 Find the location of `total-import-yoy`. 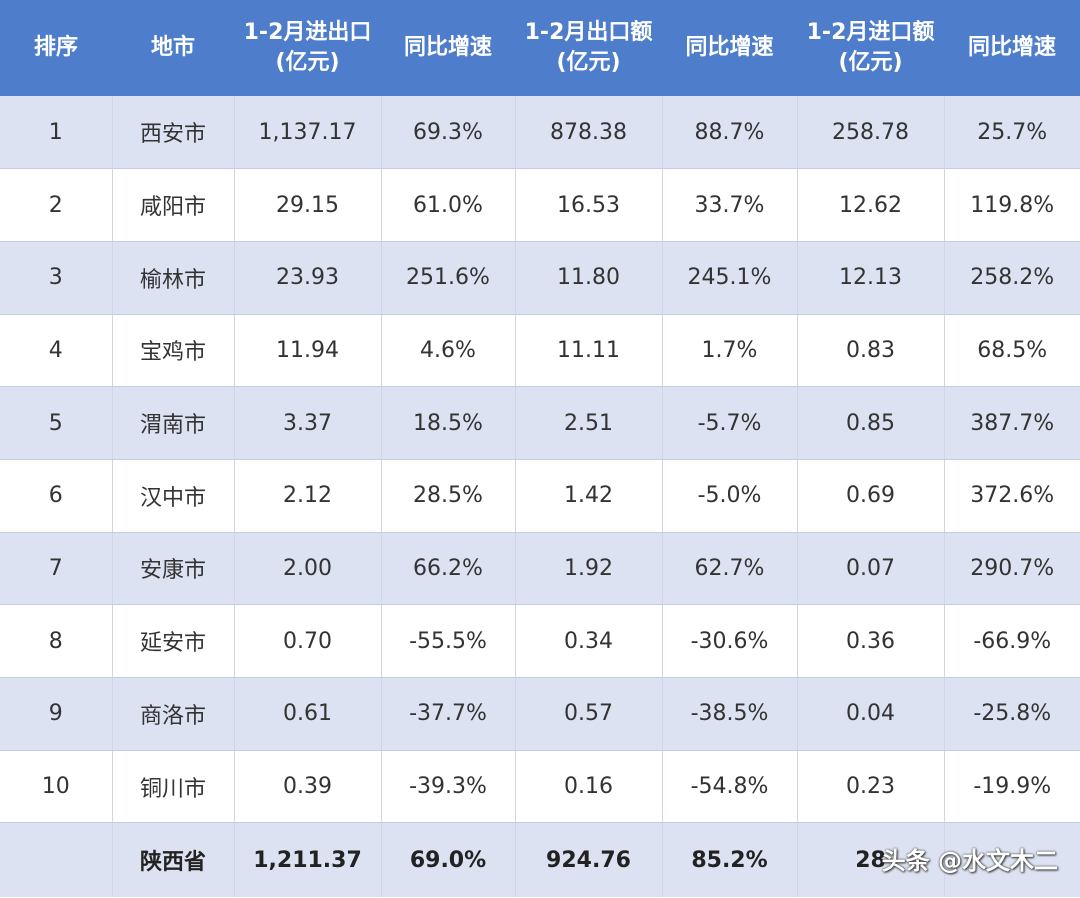

total-import-yoy is located at coordinates (1011, 859).